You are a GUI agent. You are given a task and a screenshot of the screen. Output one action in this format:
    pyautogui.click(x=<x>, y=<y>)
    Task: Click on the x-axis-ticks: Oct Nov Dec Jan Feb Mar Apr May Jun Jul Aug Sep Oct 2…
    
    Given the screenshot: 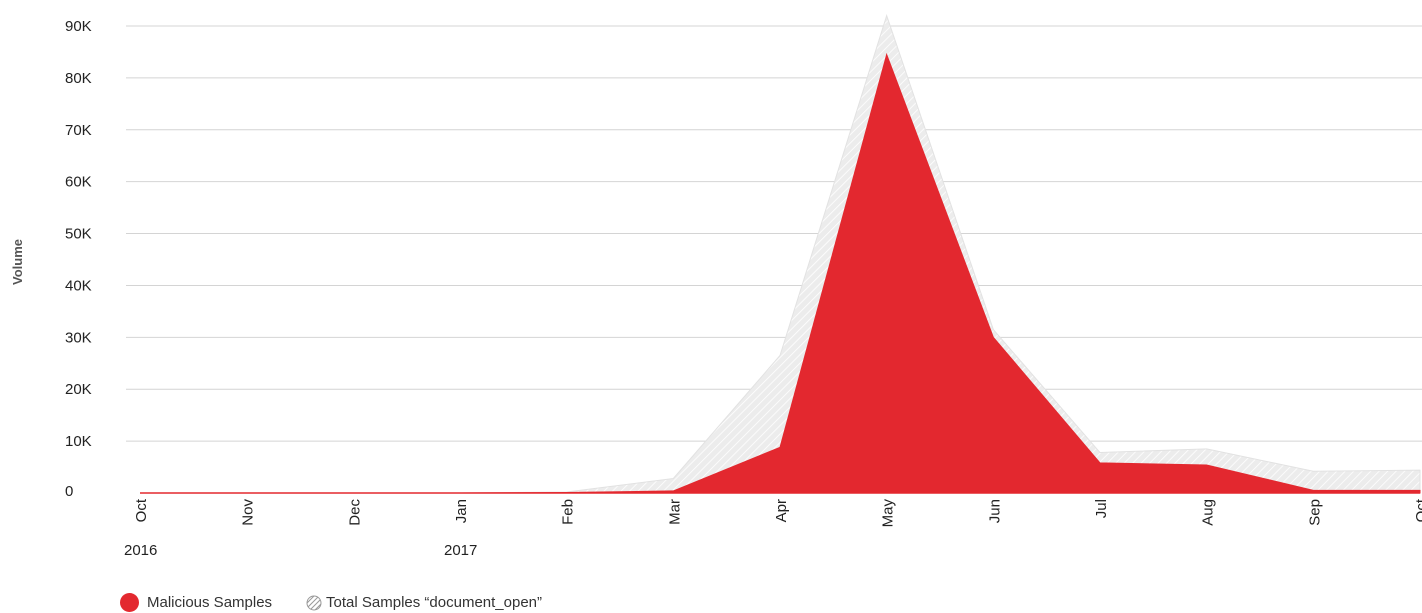 What is the action you would take?
    pyautogui.click(x=773, y=528)
    